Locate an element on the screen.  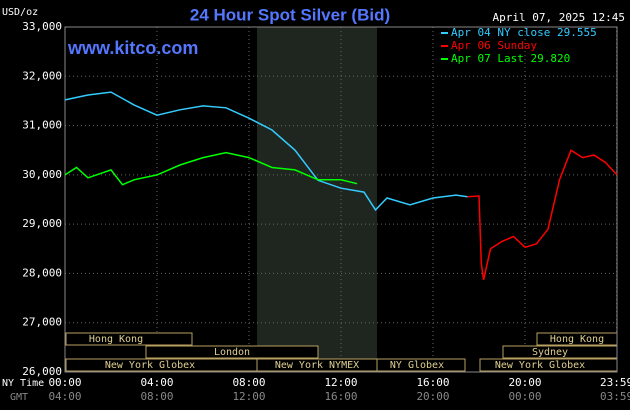
x-row-label: NY Time is located at coordinates (23, 383).